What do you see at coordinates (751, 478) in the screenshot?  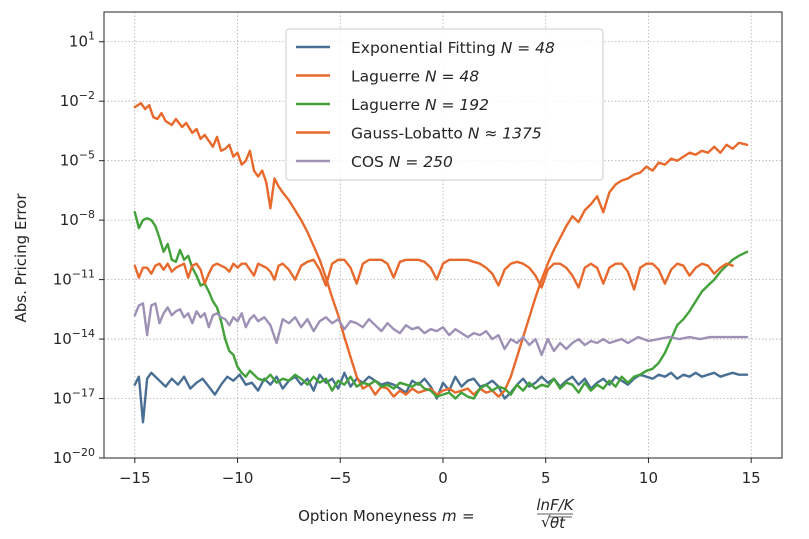 I see `x-tick-label: 15` at bounding box center [751, 478].